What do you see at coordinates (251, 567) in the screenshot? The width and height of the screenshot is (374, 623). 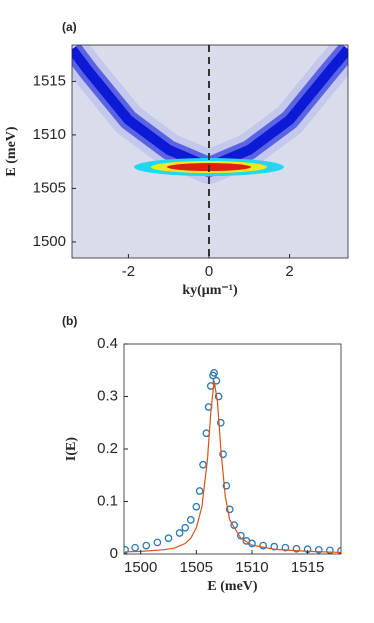 I see `x-tick-label: 1510` at bounding box center [251, 567].